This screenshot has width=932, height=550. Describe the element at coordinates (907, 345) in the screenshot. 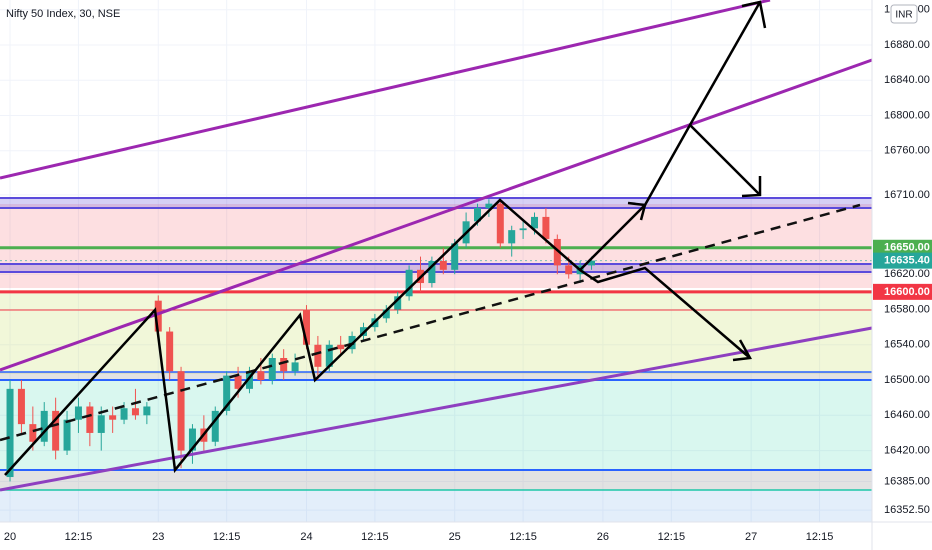

I see `y-tick-label: 16540.00` at that location.